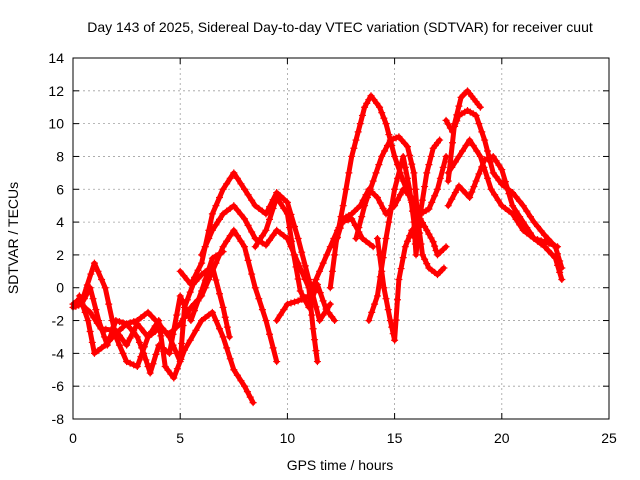  What do you see at coordinates (502, 438) in the screenshot?
I see `x-tick-label: 20` at bounding box center [502, 438].